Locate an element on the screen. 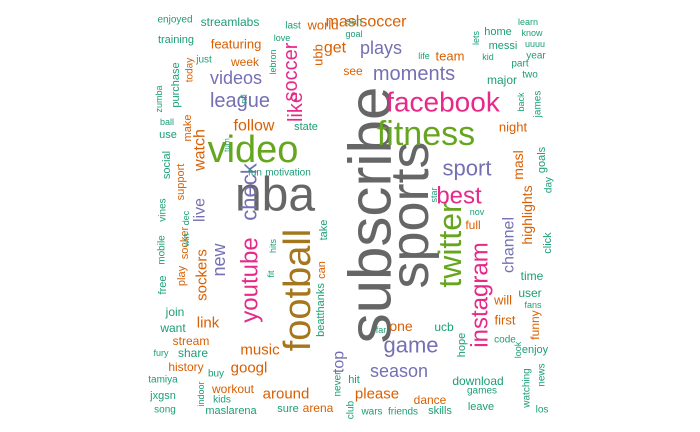 The width and height of the screenshot is (700, 432). word-highlights: highlights is located at coordinates (527, 214).